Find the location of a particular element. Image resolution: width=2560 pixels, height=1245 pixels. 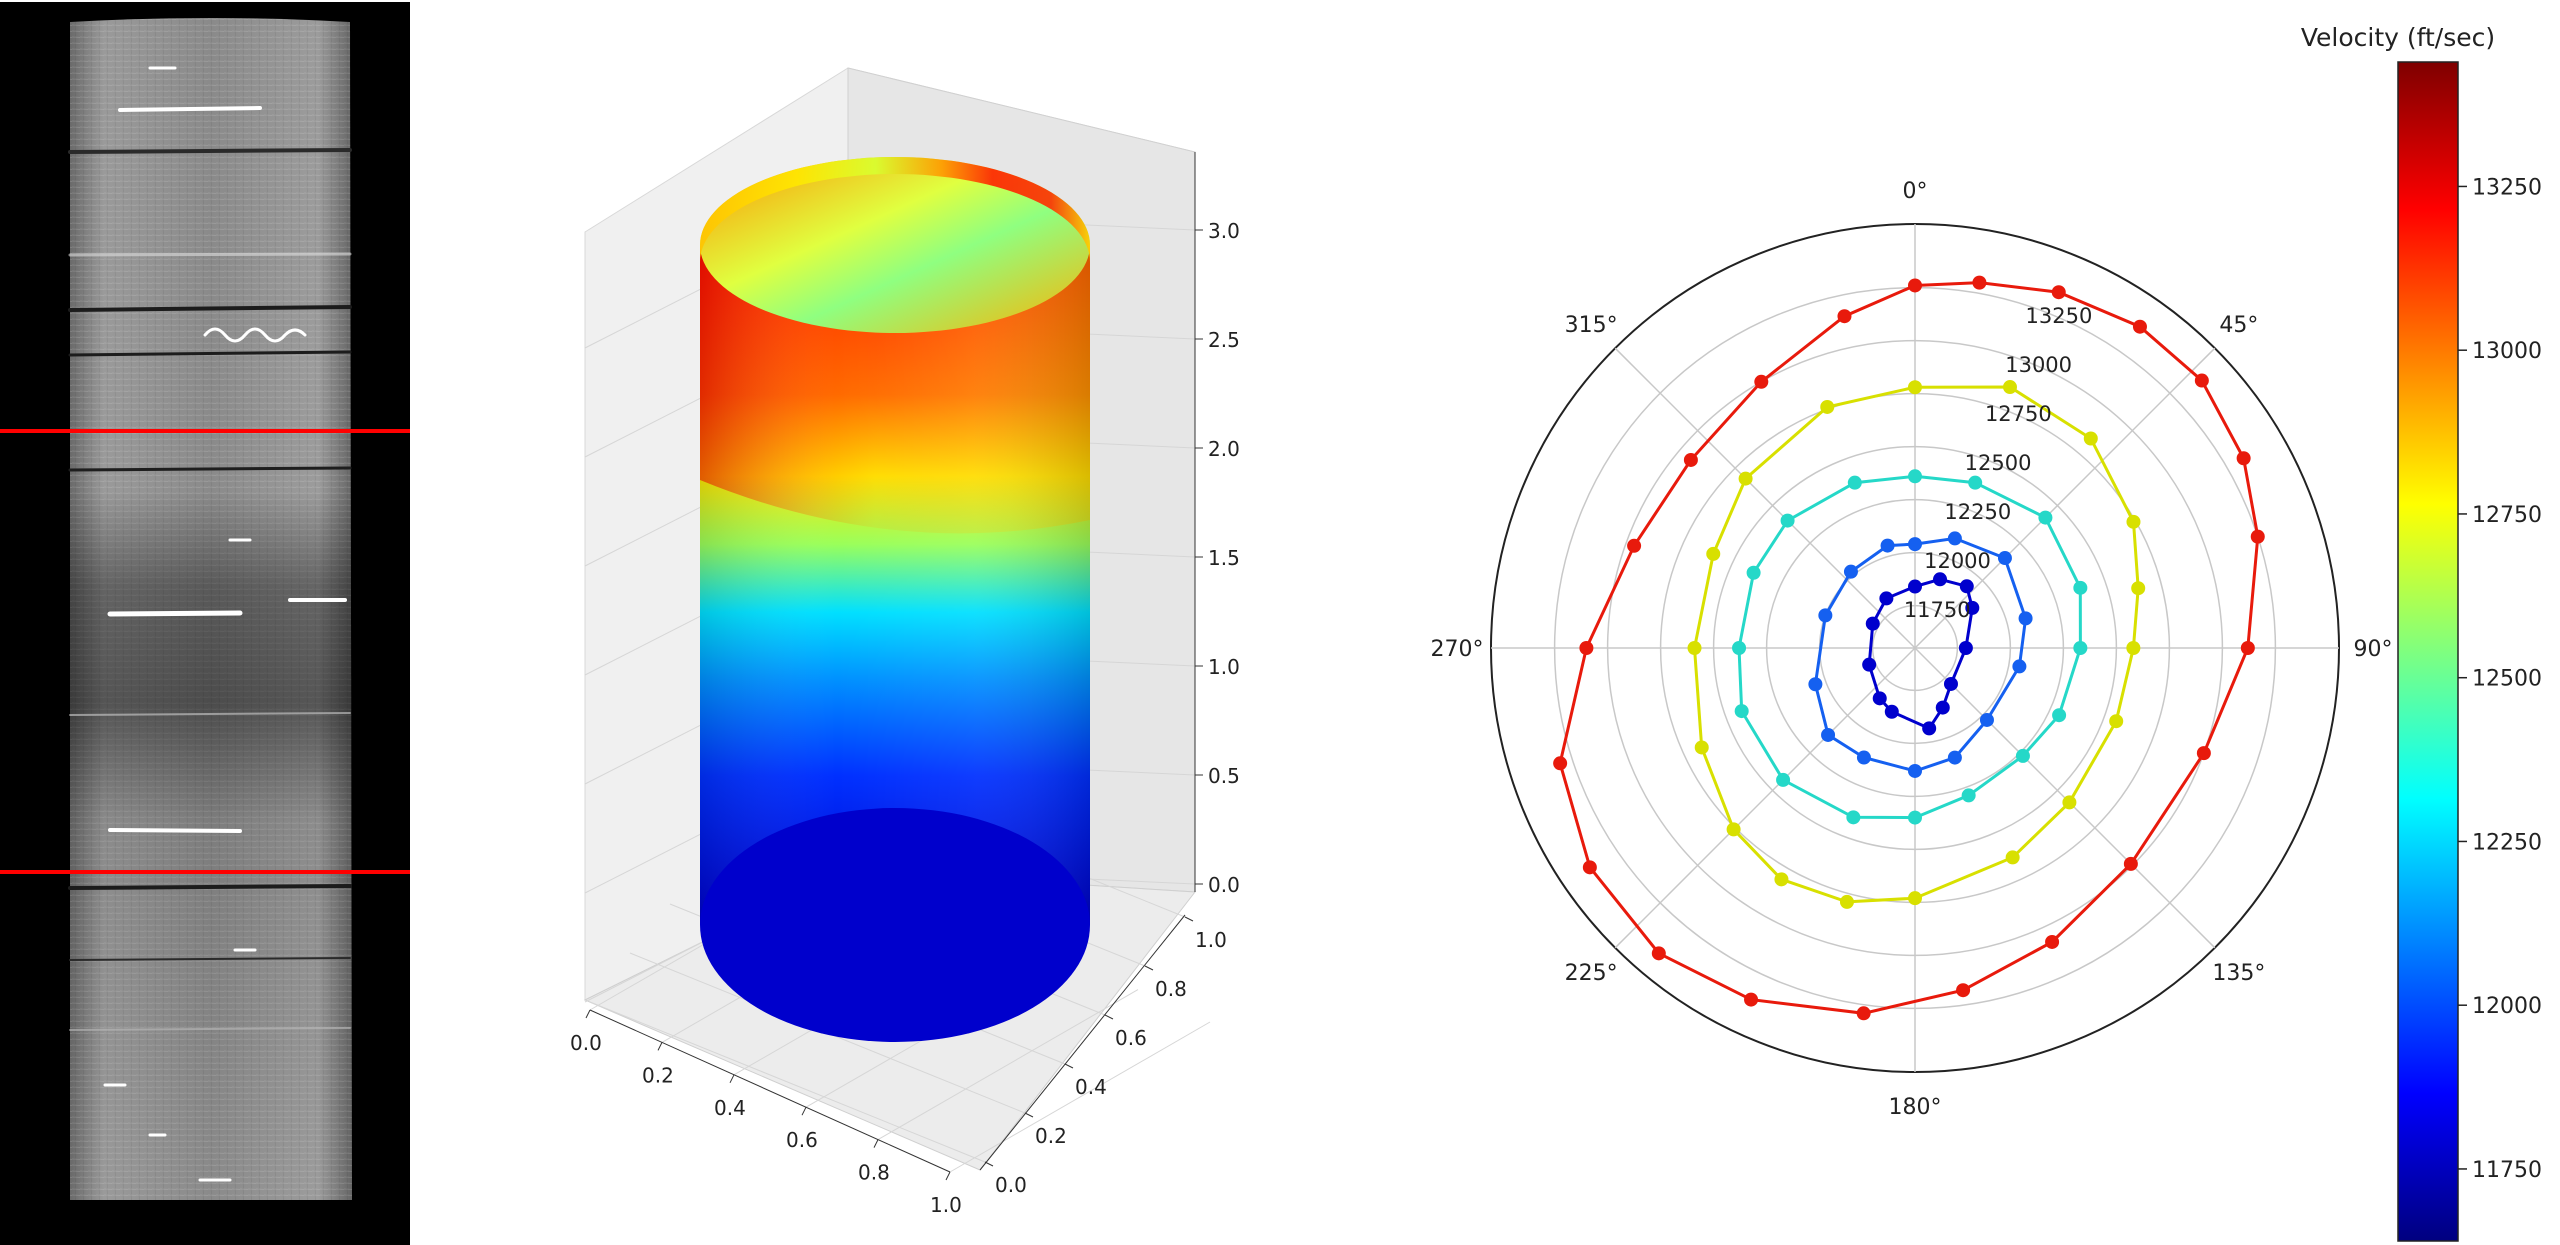

z-tick-label: 0.5 is located at coordinates (1224, 776).